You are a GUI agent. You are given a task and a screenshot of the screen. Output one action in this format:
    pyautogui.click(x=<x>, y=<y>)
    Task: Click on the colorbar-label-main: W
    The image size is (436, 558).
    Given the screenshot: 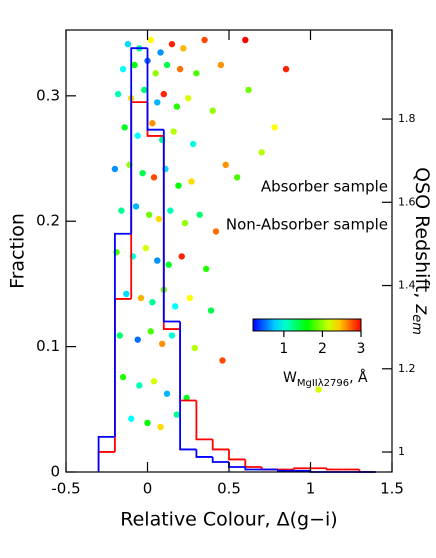 What is the action you would take?
    pyautogui.click(x=290, y=378)
    